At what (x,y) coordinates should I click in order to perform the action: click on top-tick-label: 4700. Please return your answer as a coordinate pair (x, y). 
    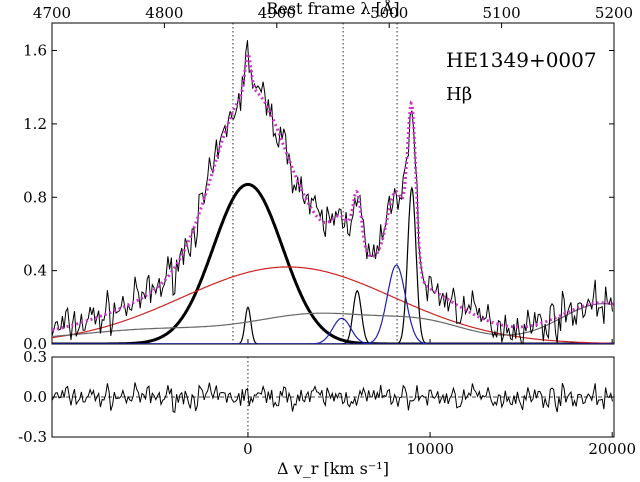
    Looking at the image, I should click on (52, 13).